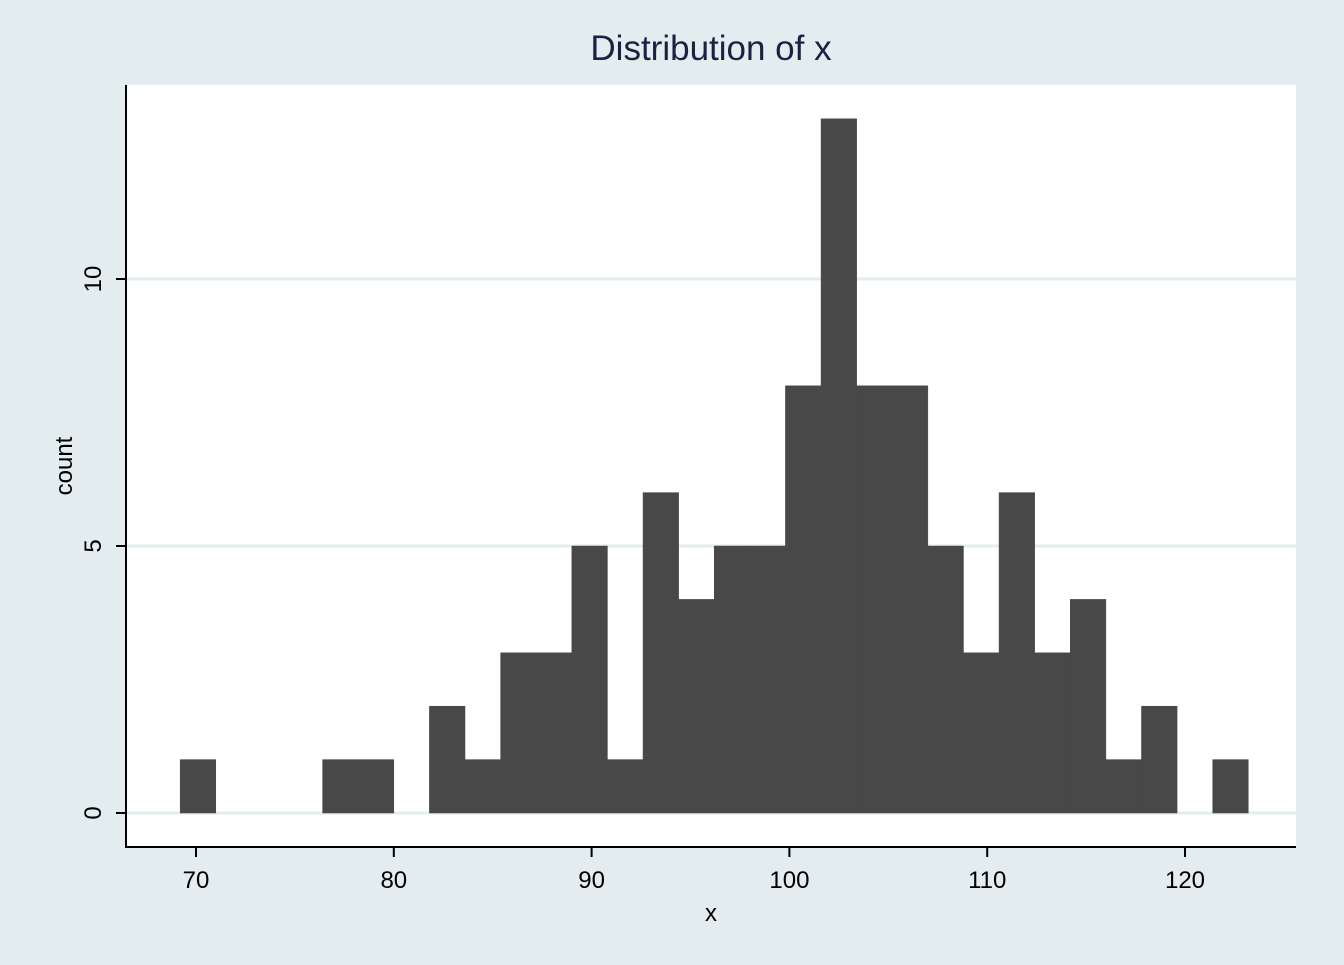  I want to click on y-tick-label: 5, so click(93, 545).